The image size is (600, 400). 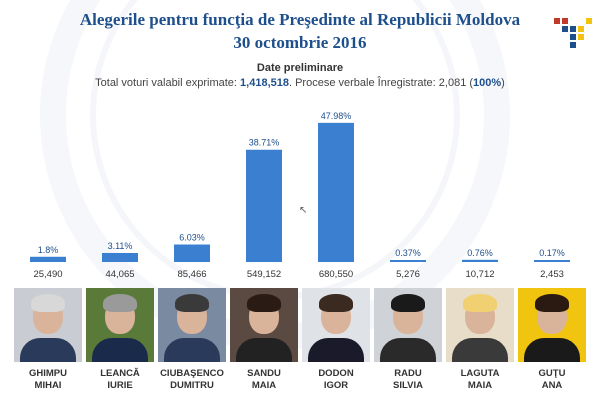 I want to click on bar-votes-label-6: 10,712, so click(x=479, y=274).